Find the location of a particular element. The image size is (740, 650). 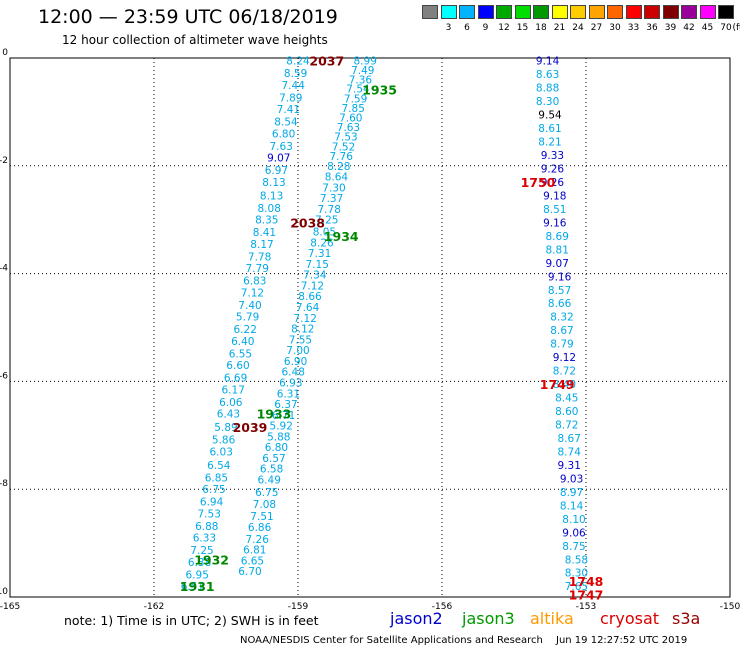

data-point-label: 8.21 is located at coordinates (549, 143).